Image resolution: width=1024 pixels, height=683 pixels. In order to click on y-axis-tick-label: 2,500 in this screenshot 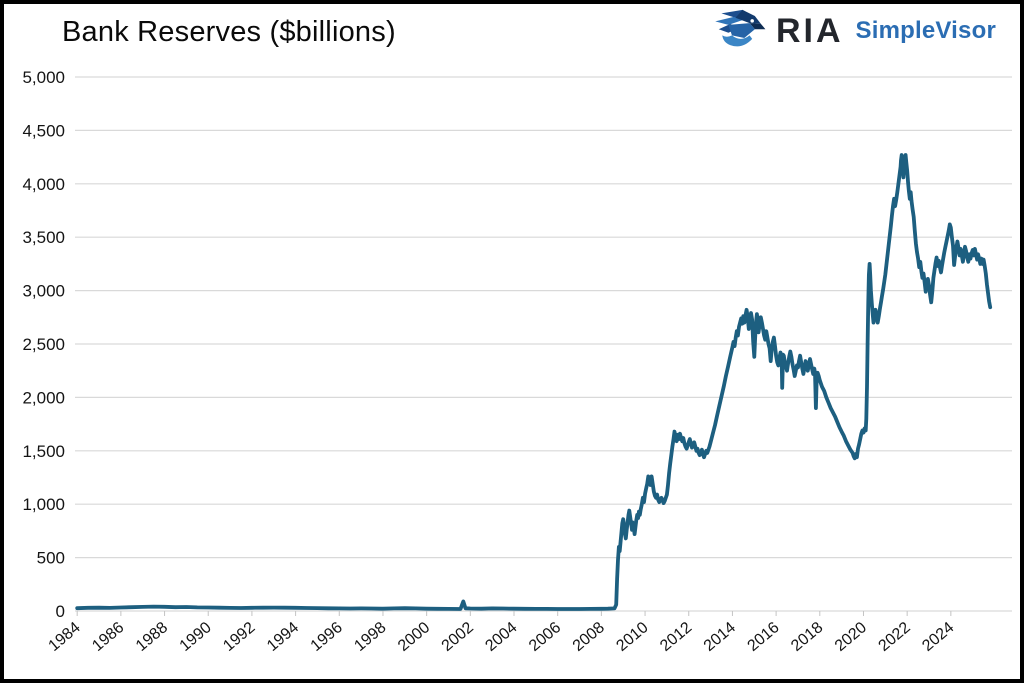, I will do `click(43, 344)`.